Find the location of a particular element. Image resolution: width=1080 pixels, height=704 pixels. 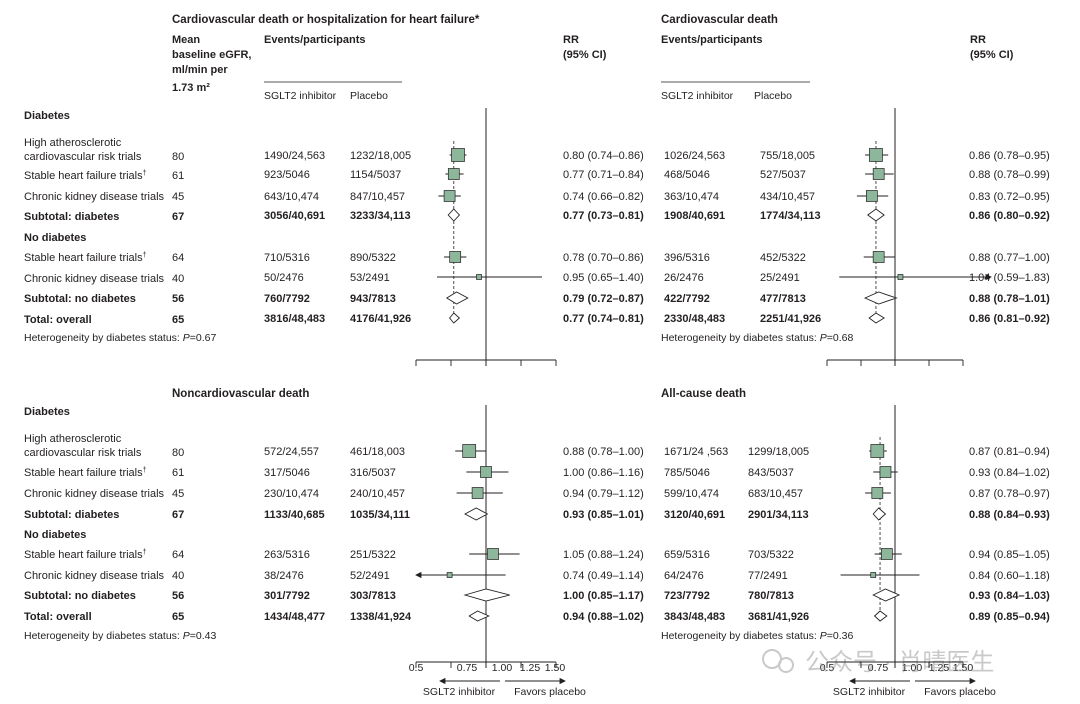

sglt2-events: 2330/48,483 is located at coordinates (694, 319).